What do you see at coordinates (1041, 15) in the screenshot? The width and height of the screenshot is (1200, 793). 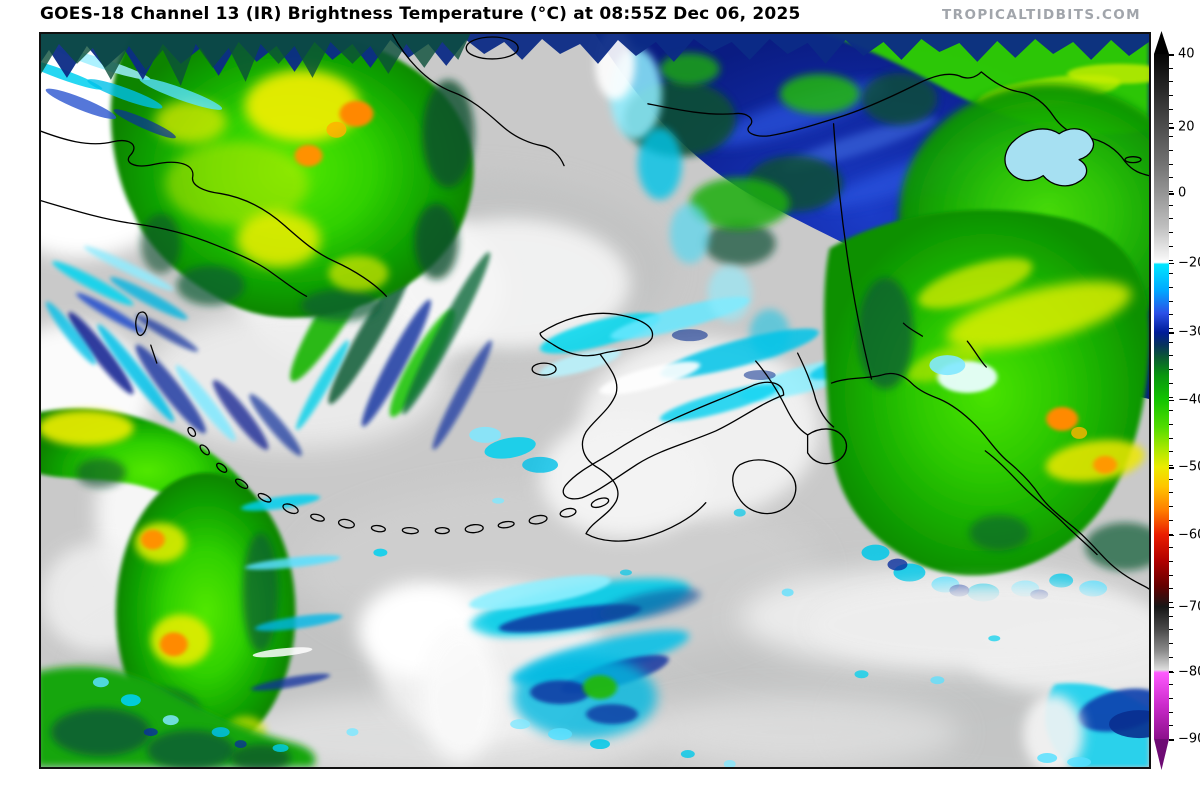 I see `watermark-tropicaltidbits: TROPICALTIDBITS.COM` at bounding box center [1041, 15].